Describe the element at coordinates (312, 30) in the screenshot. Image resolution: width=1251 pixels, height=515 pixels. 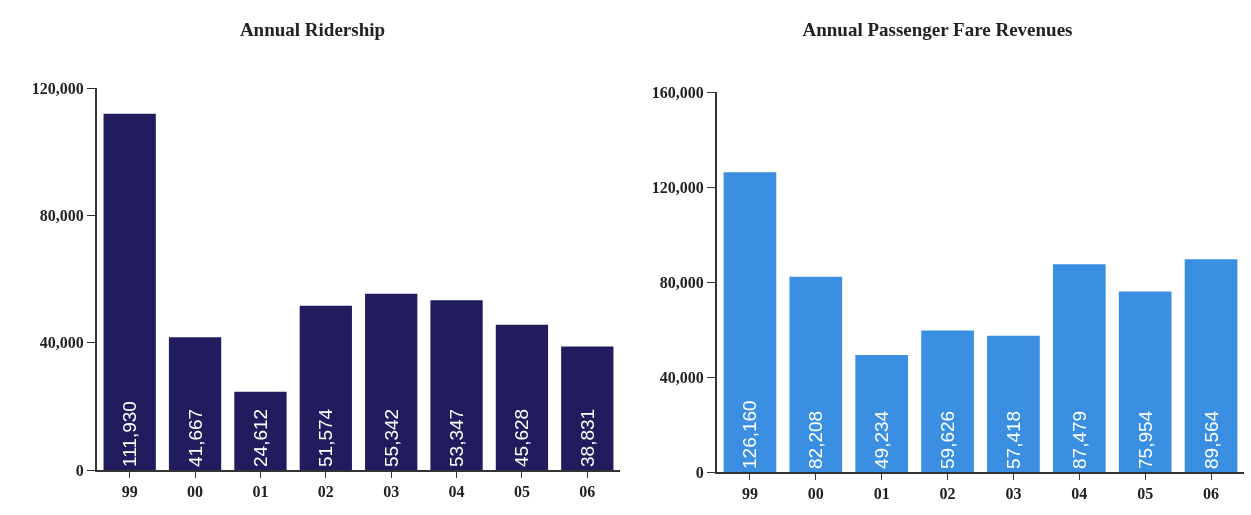
I see `chart-title: Annual Ridership` at that location.